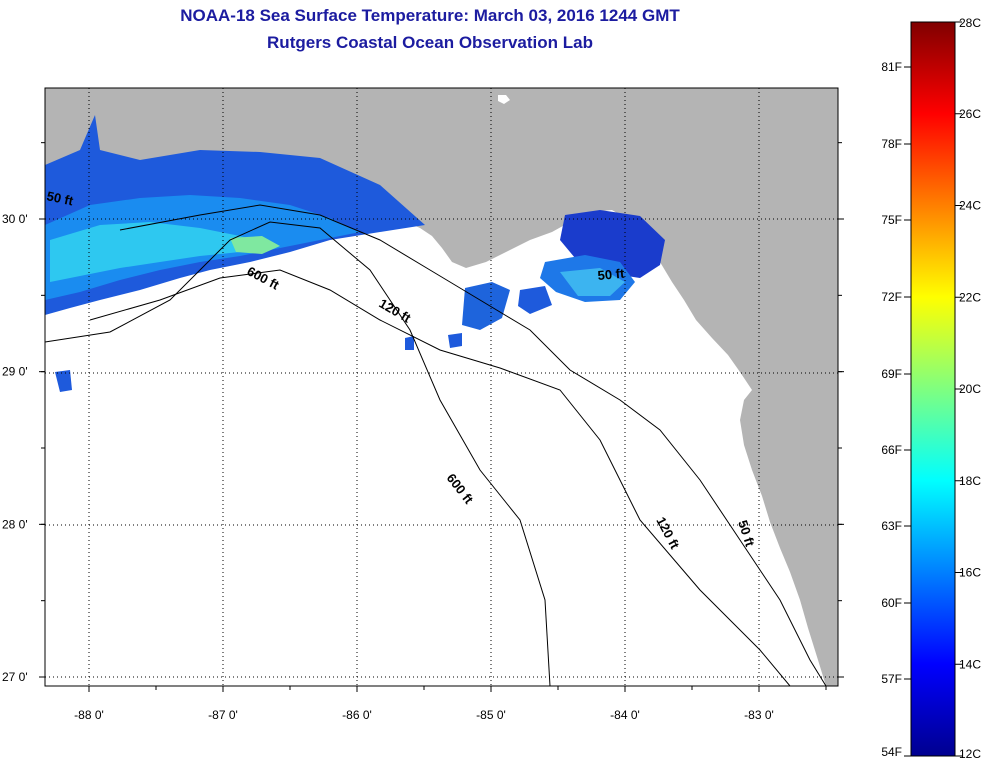  Describe the element at coordinates (89, 715) in the screenshot. I see `lon-tick-label: -88 0'` at that location.